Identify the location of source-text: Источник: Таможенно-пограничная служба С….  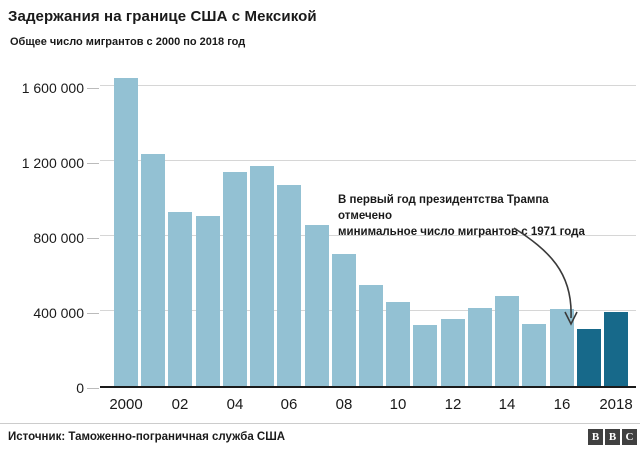
(147, 437).